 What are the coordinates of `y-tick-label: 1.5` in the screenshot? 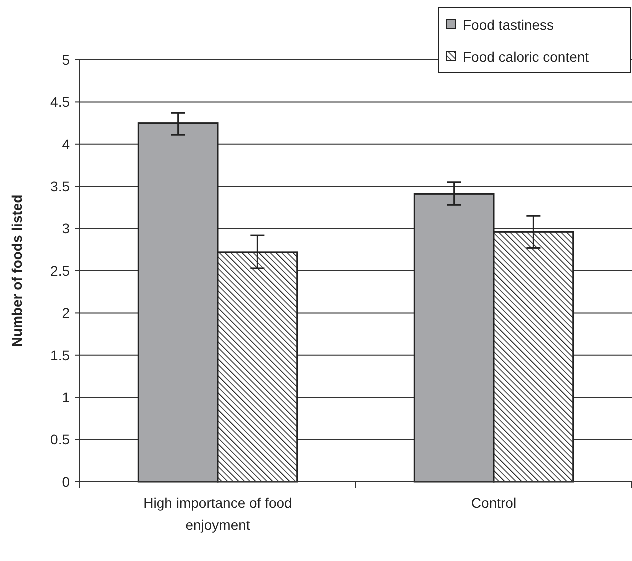 It's located at (60, 355).